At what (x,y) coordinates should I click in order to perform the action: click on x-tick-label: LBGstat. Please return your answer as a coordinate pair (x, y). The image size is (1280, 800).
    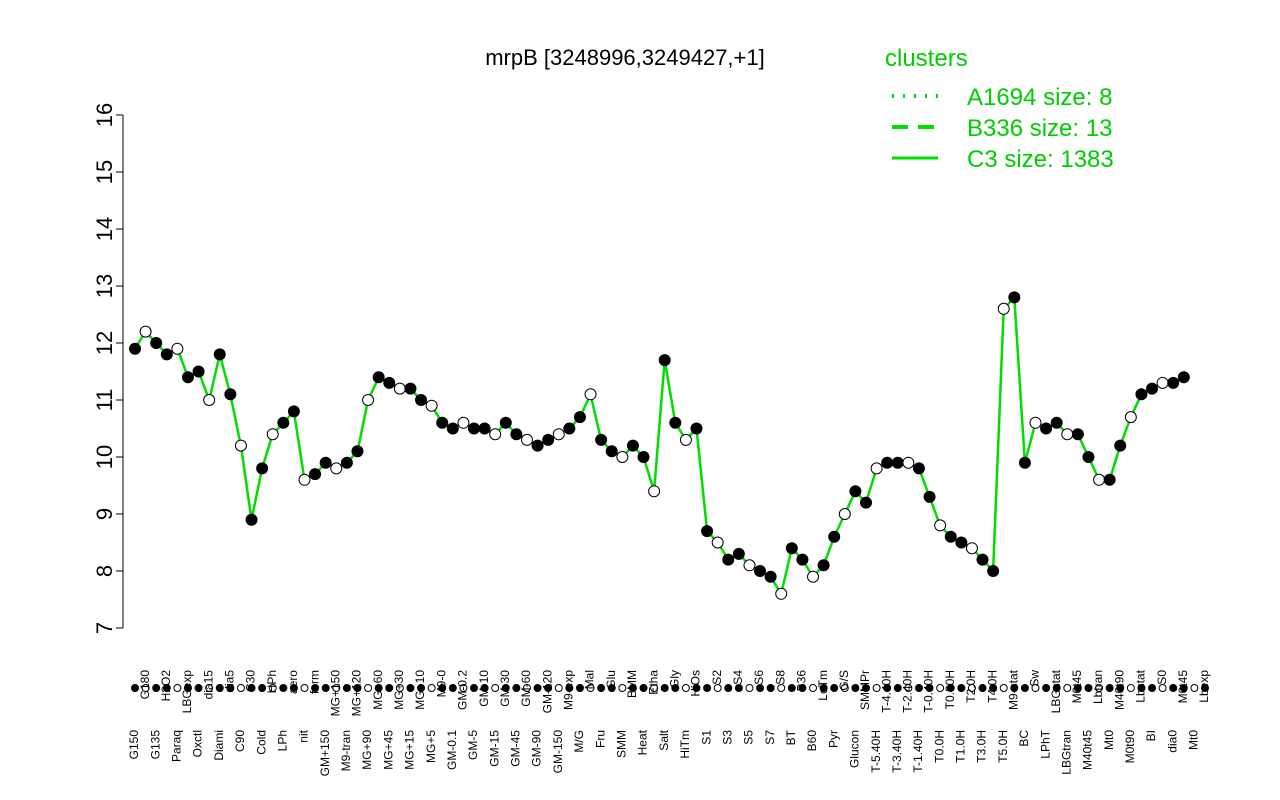
    Looking at the image, I should click on (1056, 691).